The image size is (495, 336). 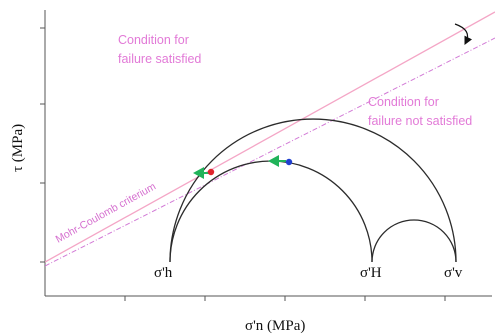 What do you see at coordinates (106, 212) in the screenshot?
I see `criterion-label: Mohr-Coulomb criterium` at bounding box center [106, 212].